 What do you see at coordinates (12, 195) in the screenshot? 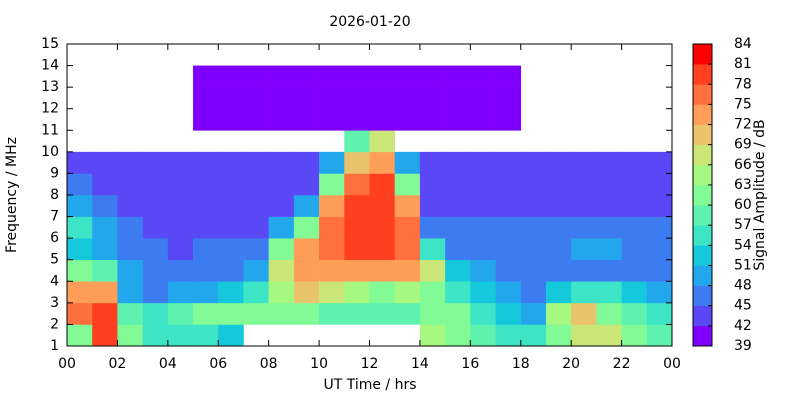
I see `y-axis-title: Frequency / MHz` at bounding box center [12, 195].